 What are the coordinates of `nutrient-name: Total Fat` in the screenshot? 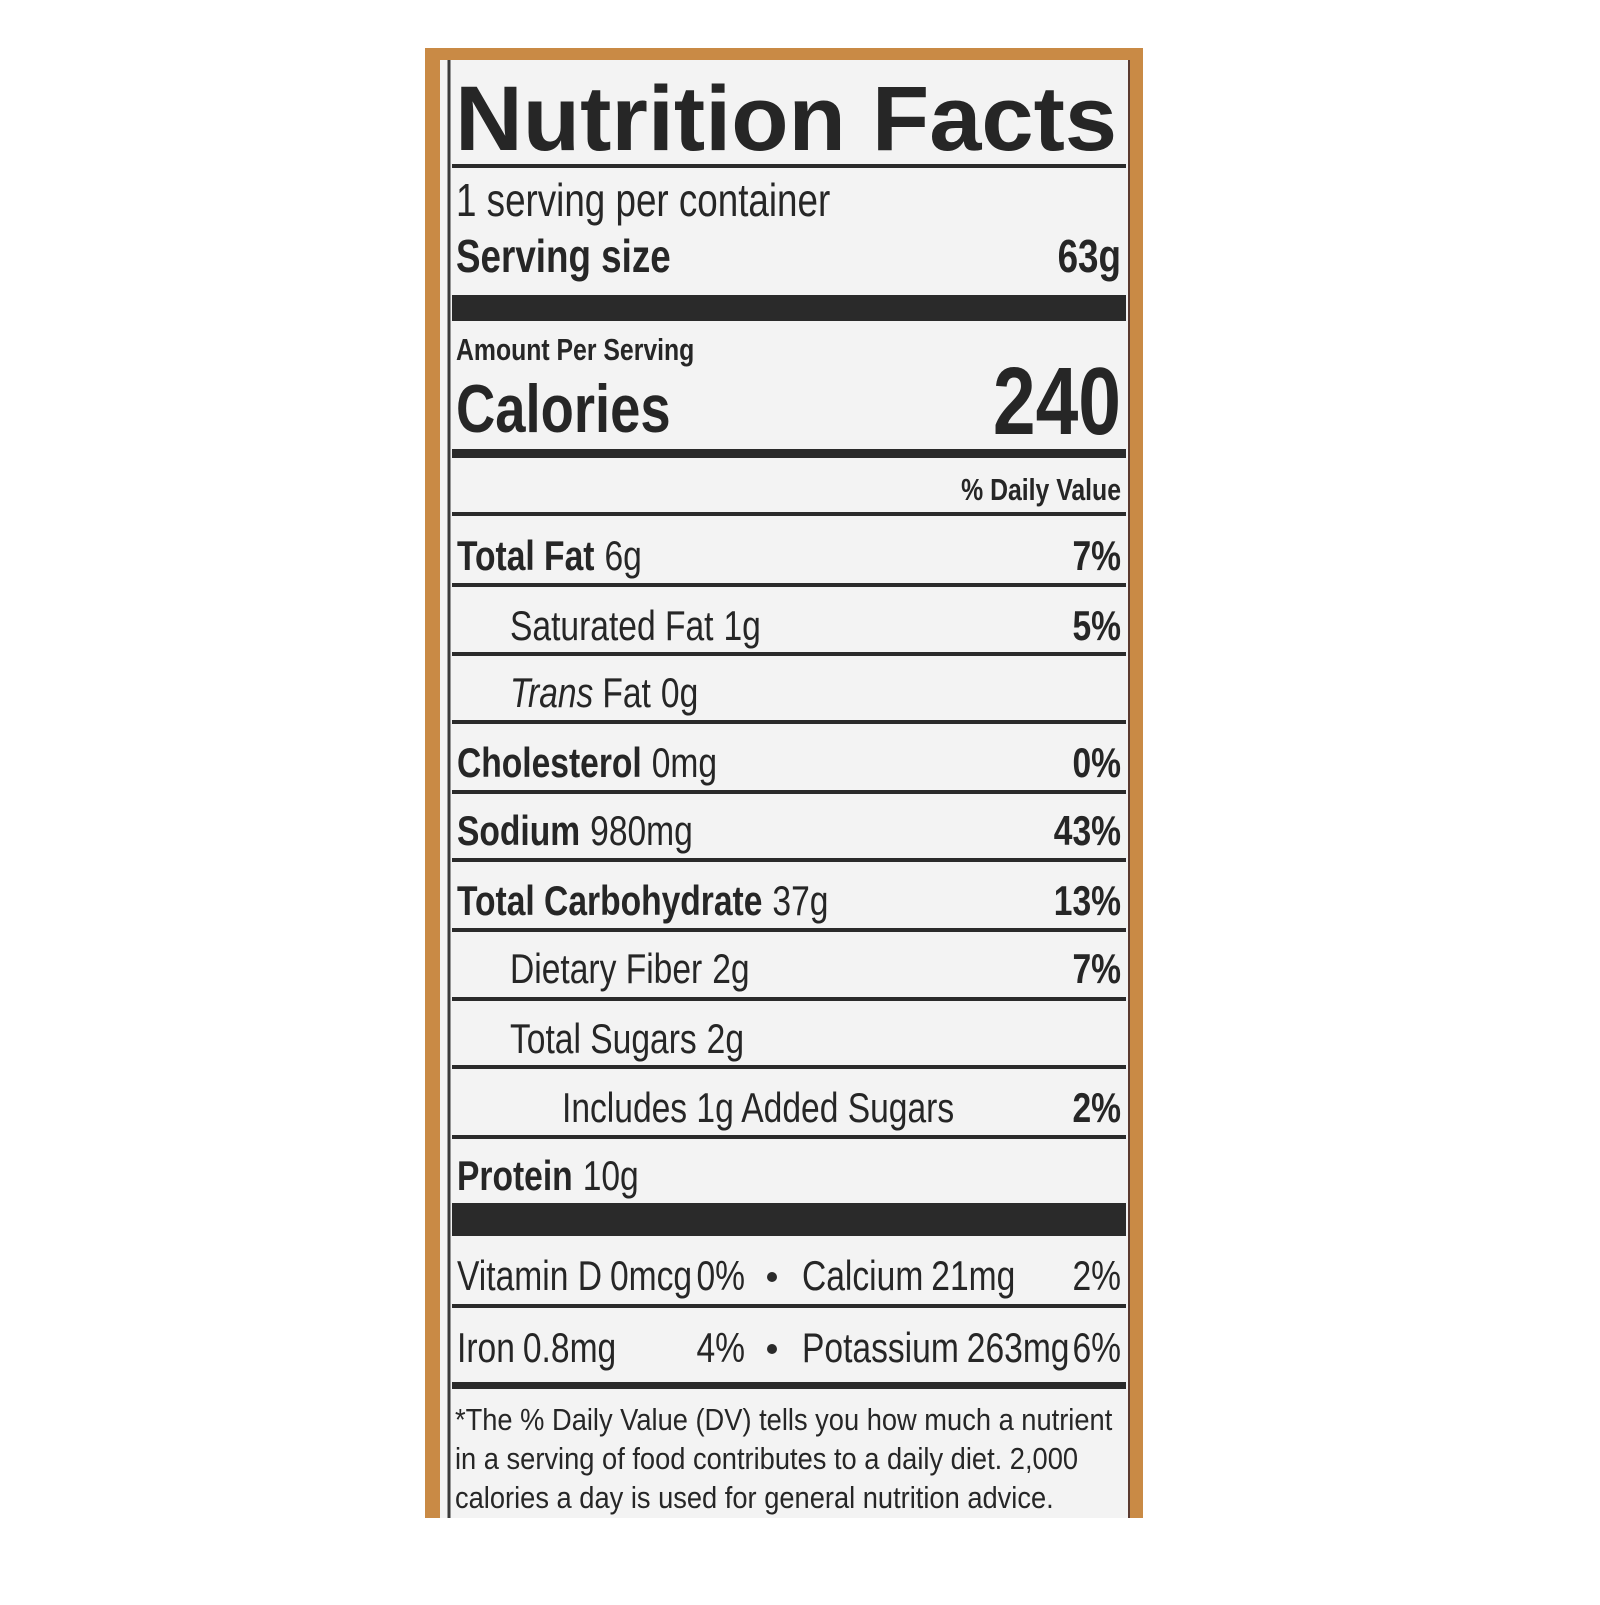 It's located at (526, 557).